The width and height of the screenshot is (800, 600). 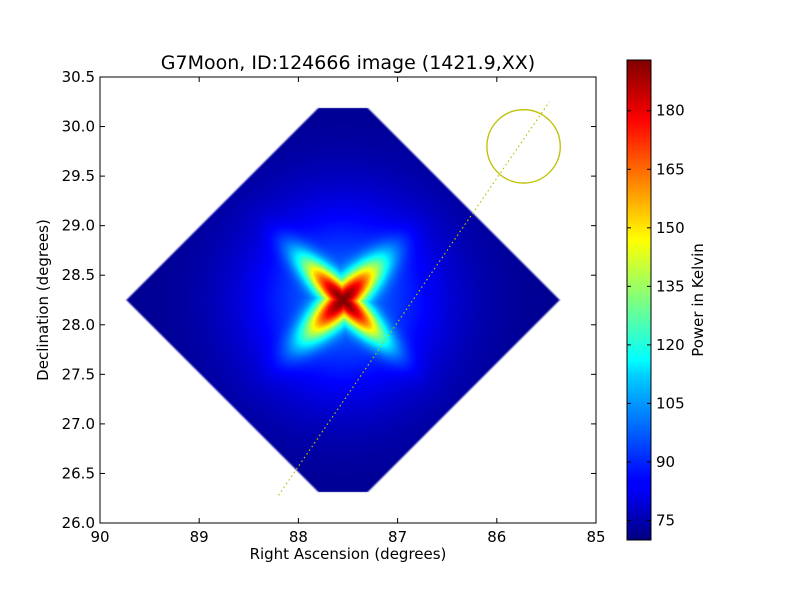 What do you see at coordinates (298, 537) in the screenshot?
I see `x-tick-label: 88` at bounding box center [298, 537].